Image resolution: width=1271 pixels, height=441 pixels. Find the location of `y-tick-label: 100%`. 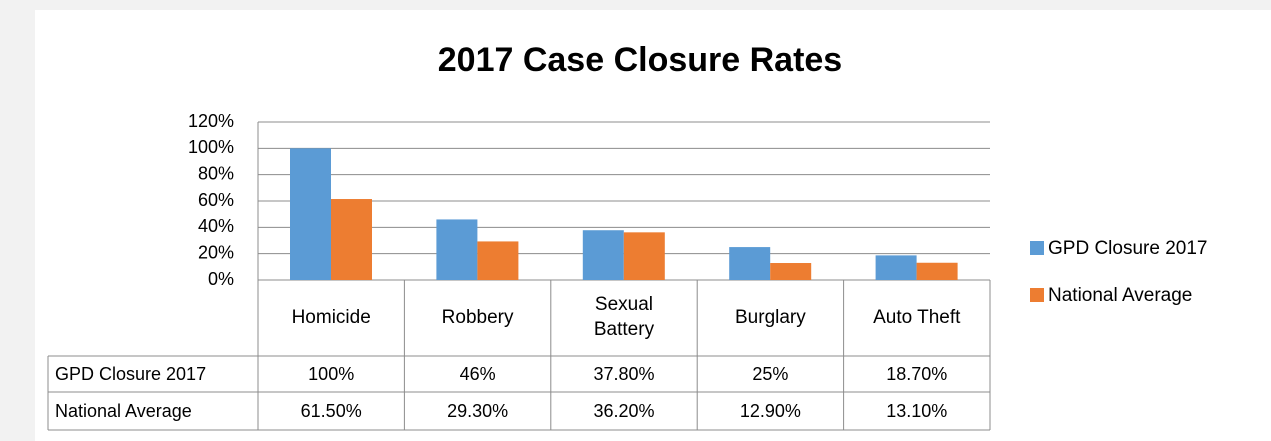

y-tick-label: 100% is located at coordinates (211, 147).